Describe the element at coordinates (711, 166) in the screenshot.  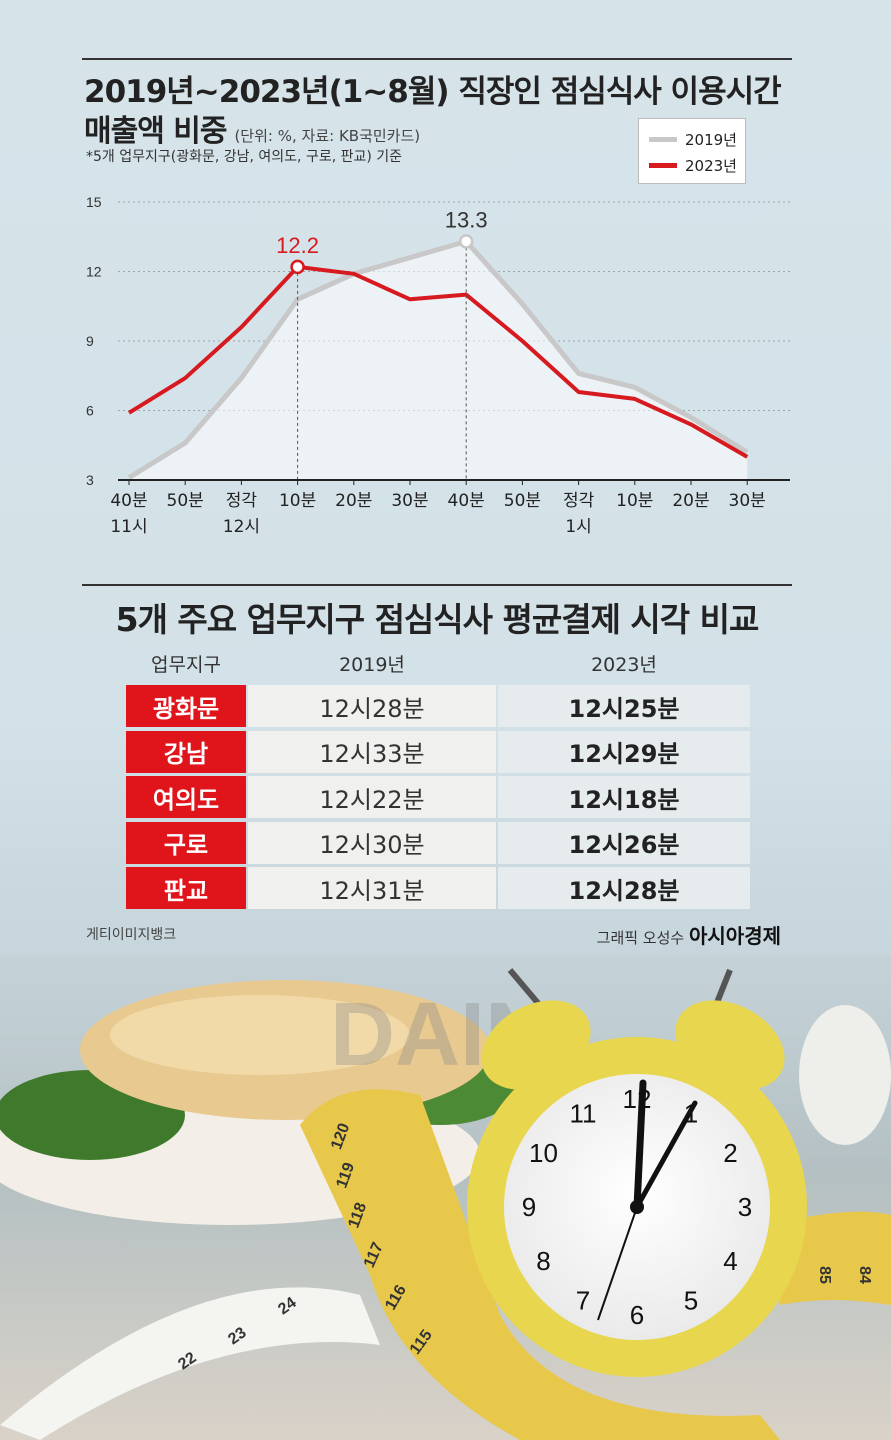
I see `legend-label-2023: 2023년` at that location.